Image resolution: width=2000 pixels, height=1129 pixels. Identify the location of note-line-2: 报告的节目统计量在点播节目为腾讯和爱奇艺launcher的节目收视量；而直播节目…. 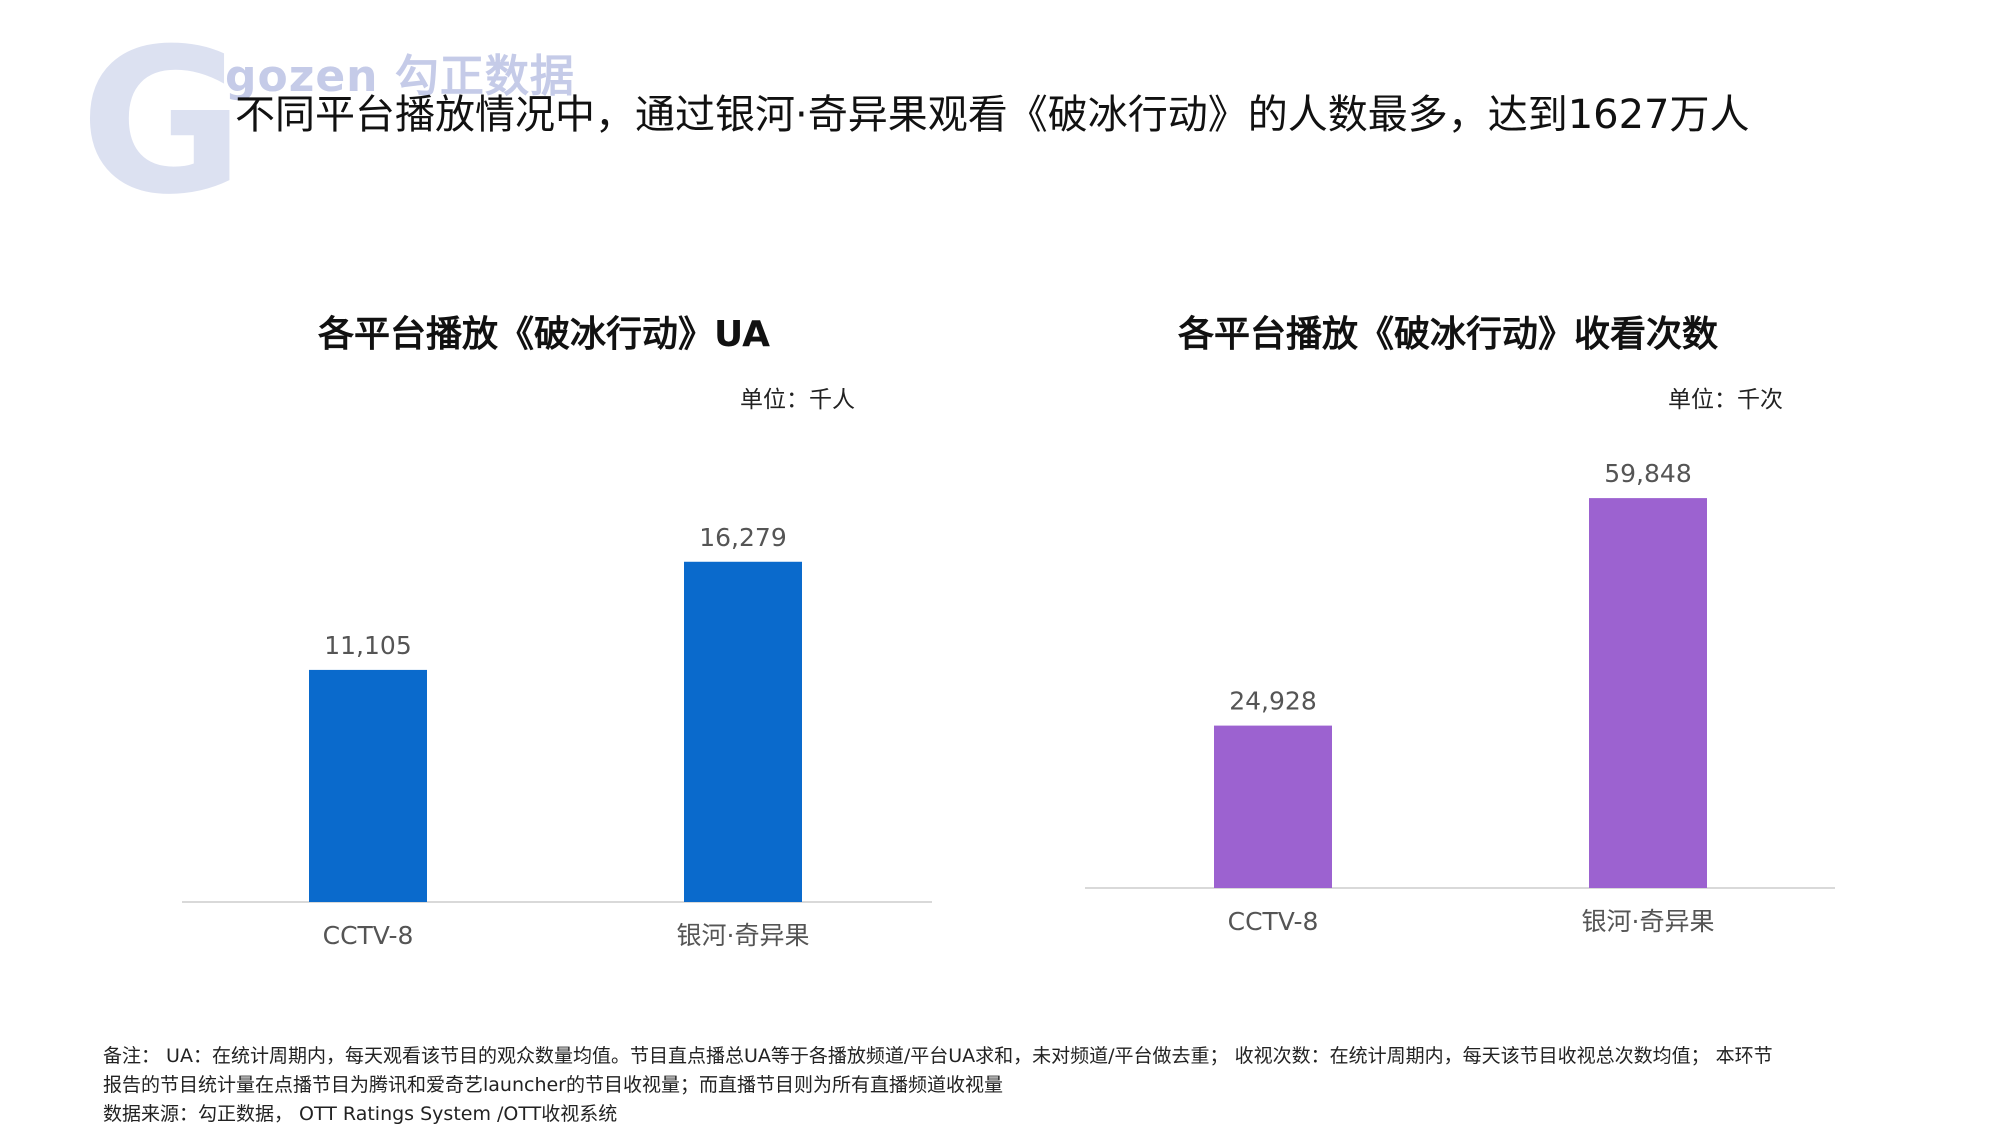
(553, 1085).